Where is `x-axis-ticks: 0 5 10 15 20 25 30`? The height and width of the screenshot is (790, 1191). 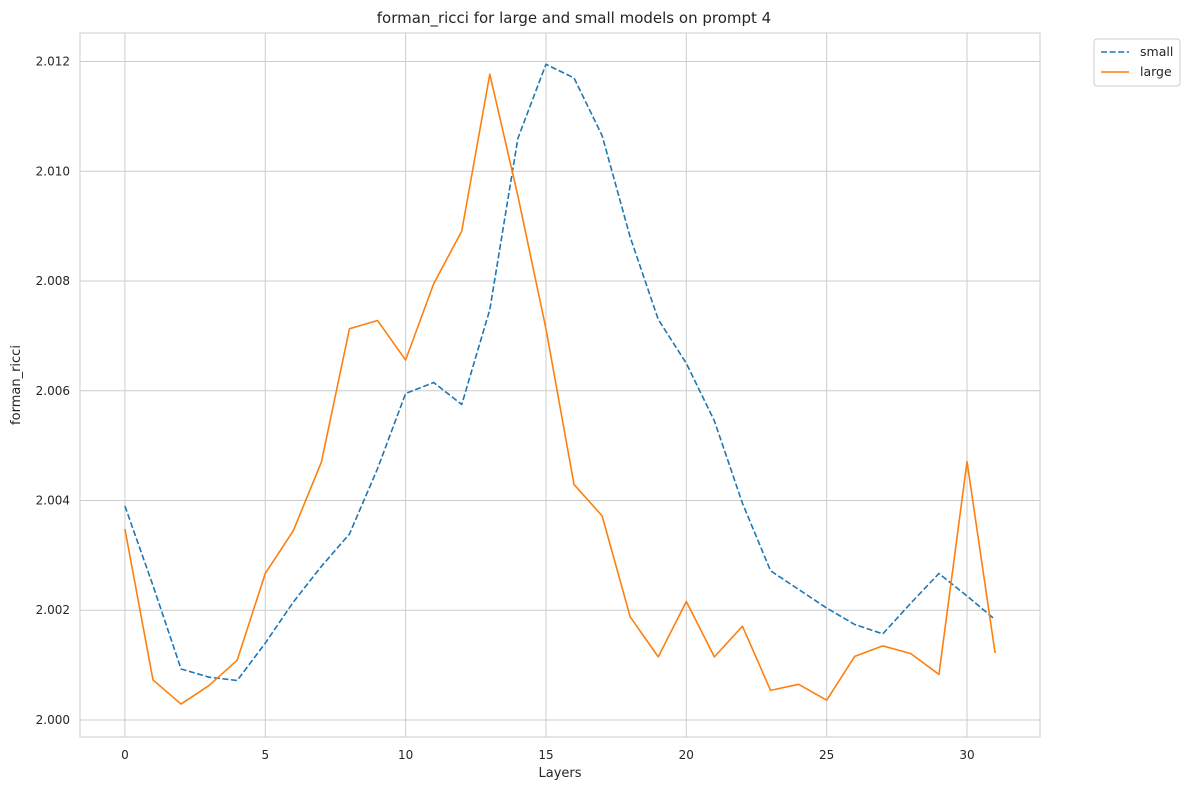 x-axis-ticks: 0 5 10 15 20 25 30 is located at coordinates (548, 755).